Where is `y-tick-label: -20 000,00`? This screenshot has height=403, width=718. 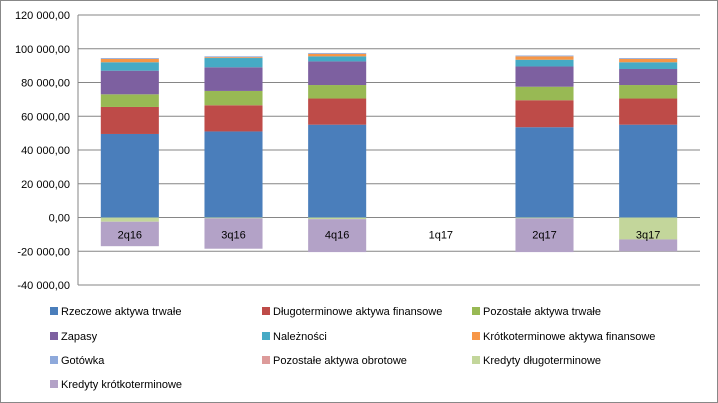
y-tick-label: -20 000,00 is located at coordinates (43, 252).